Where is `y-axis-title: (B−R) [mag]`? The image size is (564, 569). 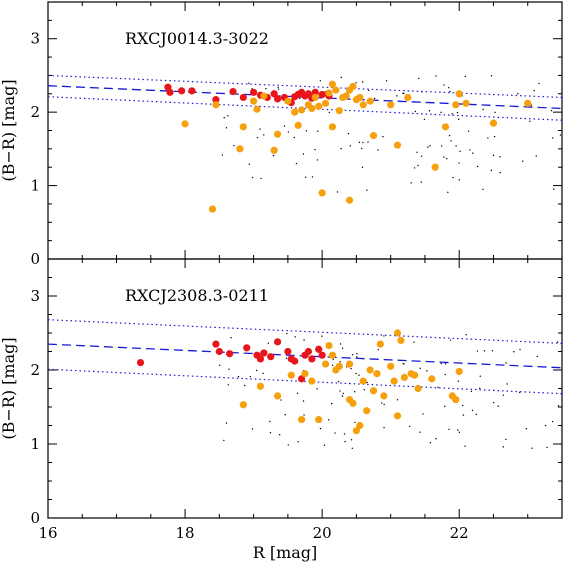 y-axis-title: (B−R) [mag] is located at coordinates (9, 130).